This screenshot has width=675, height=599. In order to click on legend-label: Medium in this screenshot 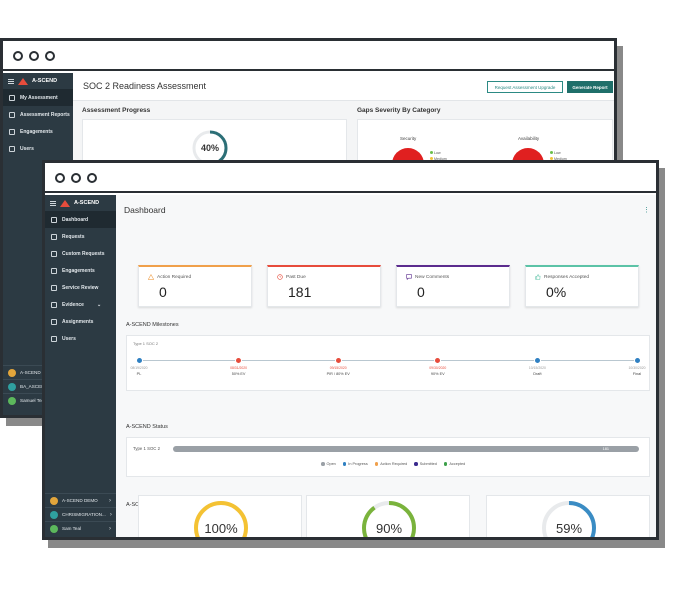, I will do `click(560, 159)`.